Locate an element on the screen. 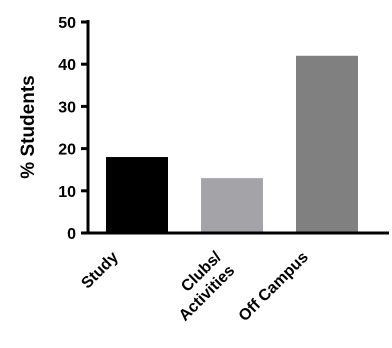 The image size is (392, 348). bar-study is located at coordinates (137, 195).